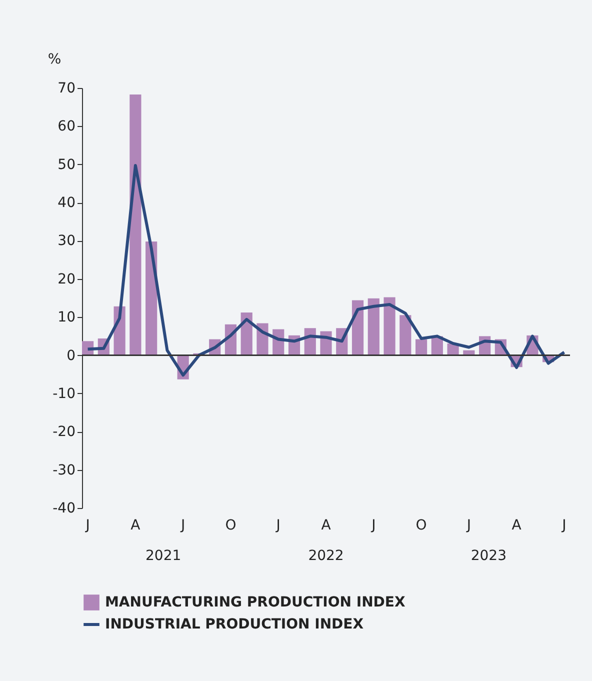  Describe the element at coordinates (71, 356) in the screenshot. I see `y-tick-label: 0` at that location.